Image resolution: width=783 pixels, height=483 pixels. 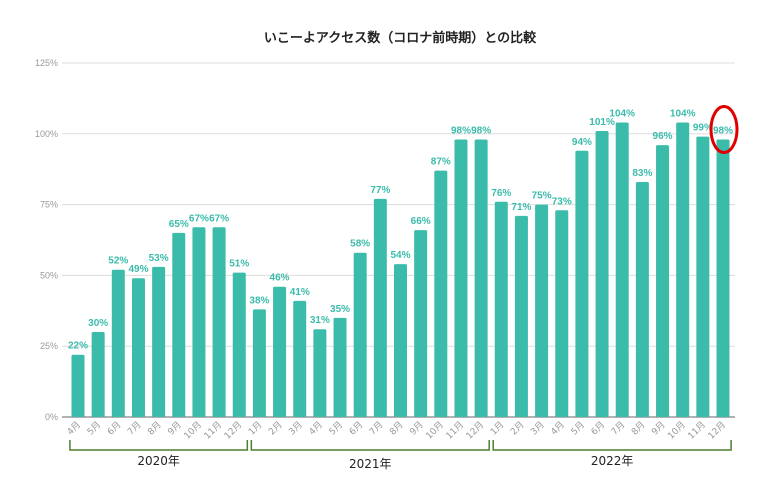 I want to click on y-tick-label: 0%, so click(x=51, y=417).